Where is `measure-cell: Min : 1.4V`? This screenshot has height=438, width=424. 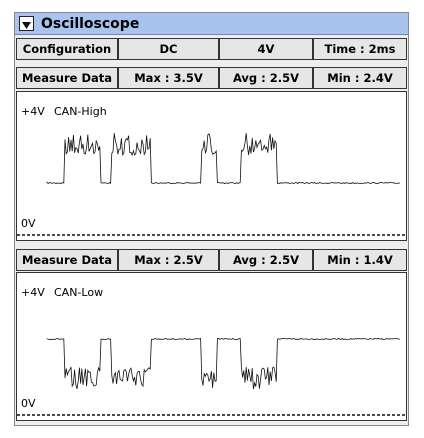
measure-cell: Min : 1.4V is located at coordinates (360, 260).